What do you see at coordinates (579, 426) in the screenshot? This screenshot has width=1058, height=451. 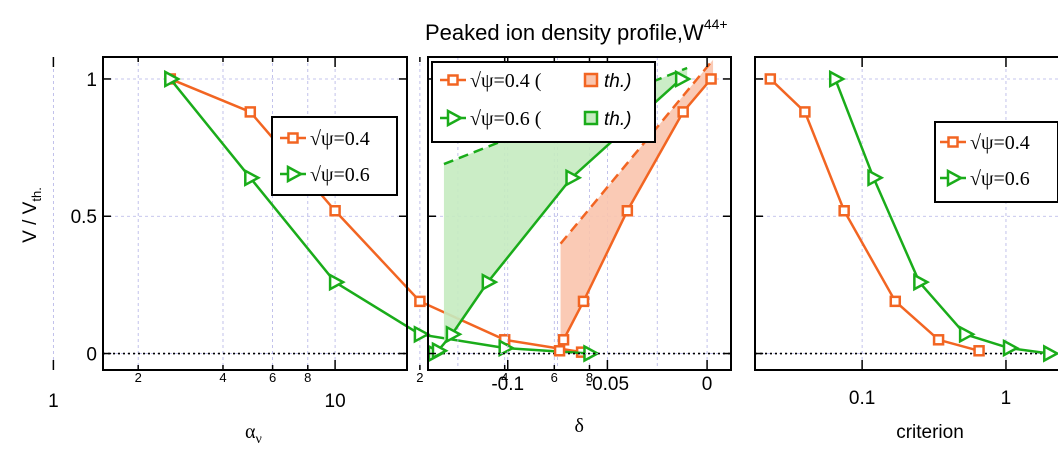 I see `x-axis-label: δ` at bounding box center [579, 426].